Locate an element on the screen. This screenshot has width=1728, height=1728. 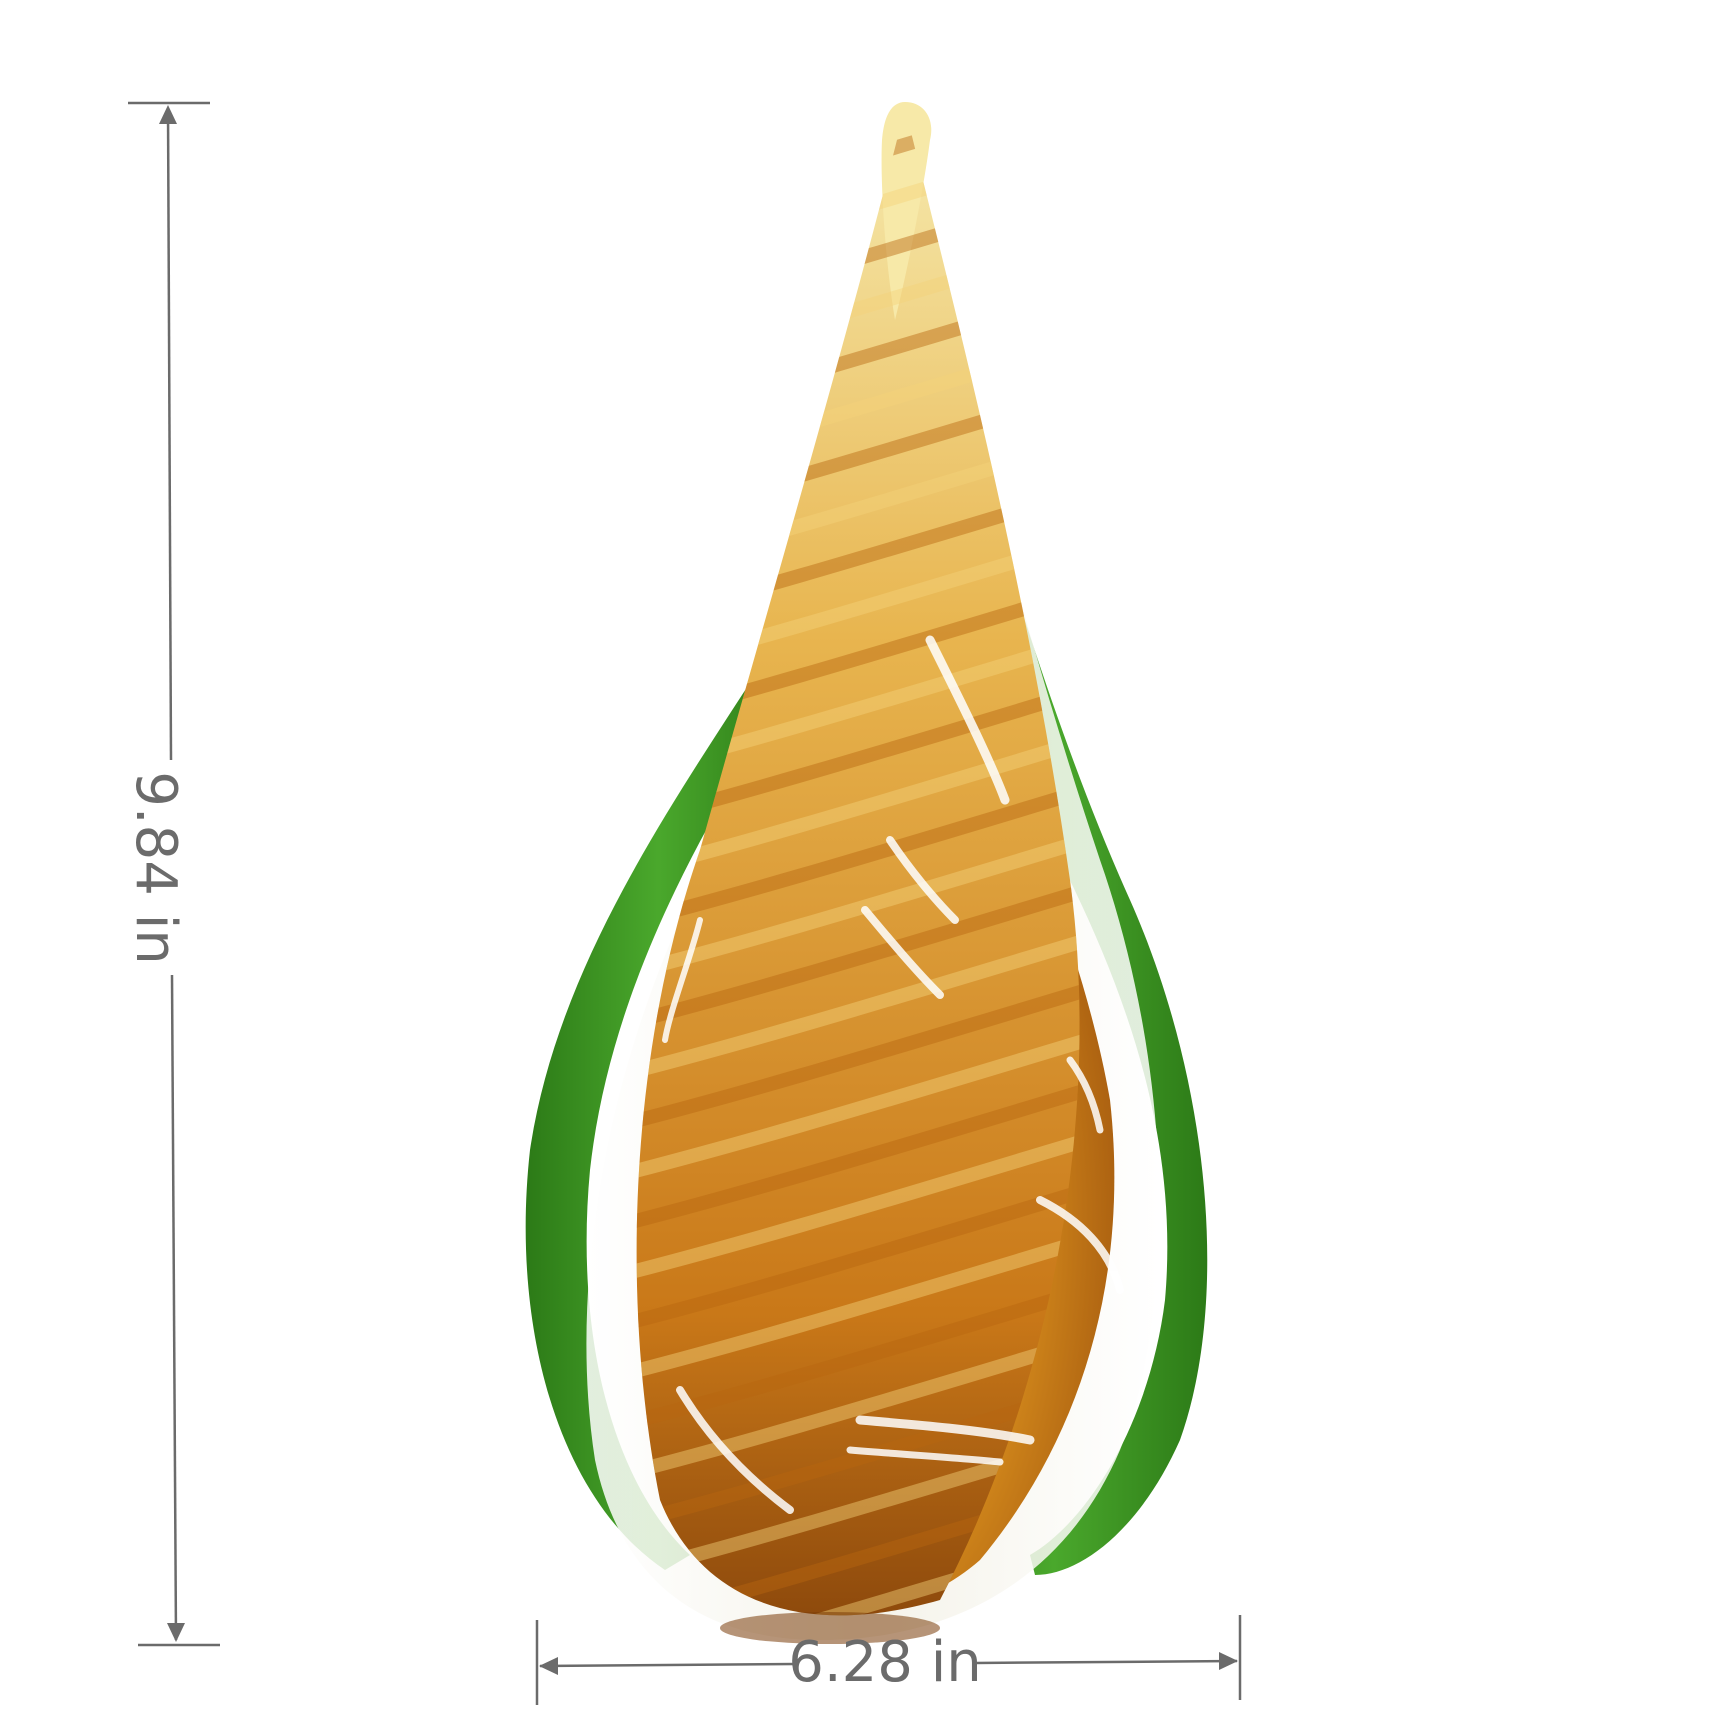
width-arrow-right is located at coordinates (1228, 1661).